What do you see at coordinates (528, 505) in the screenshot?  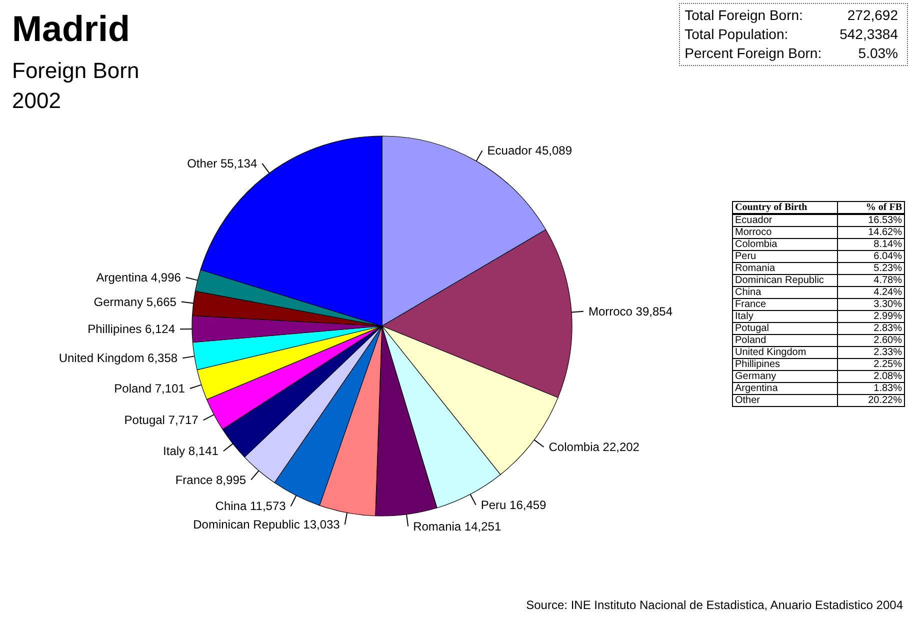 I see `data-label: 16,459` at bounding box center [528, 505].